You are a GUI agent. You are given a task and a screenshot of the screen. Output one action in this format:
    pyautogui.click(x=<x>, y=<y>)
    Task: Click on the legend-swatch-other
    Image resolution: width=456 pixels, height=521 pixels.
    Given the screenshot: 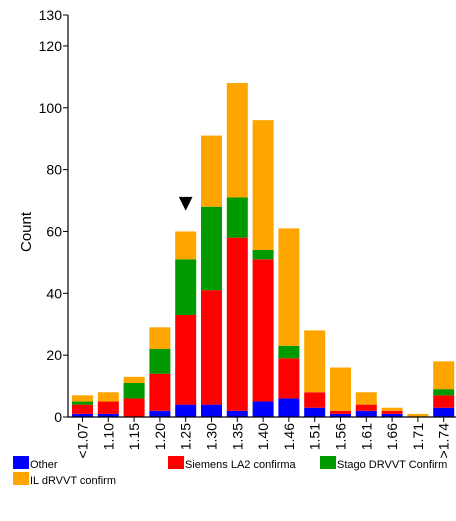 What is the action you would take?
    pyautogui.click(x=21, y=462)
    